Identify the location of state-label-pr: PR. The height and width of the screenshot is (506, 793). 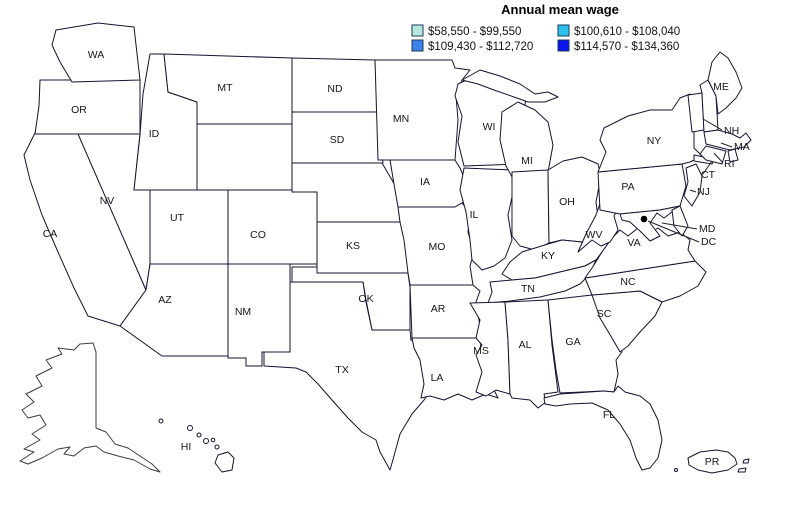
(712, 462).